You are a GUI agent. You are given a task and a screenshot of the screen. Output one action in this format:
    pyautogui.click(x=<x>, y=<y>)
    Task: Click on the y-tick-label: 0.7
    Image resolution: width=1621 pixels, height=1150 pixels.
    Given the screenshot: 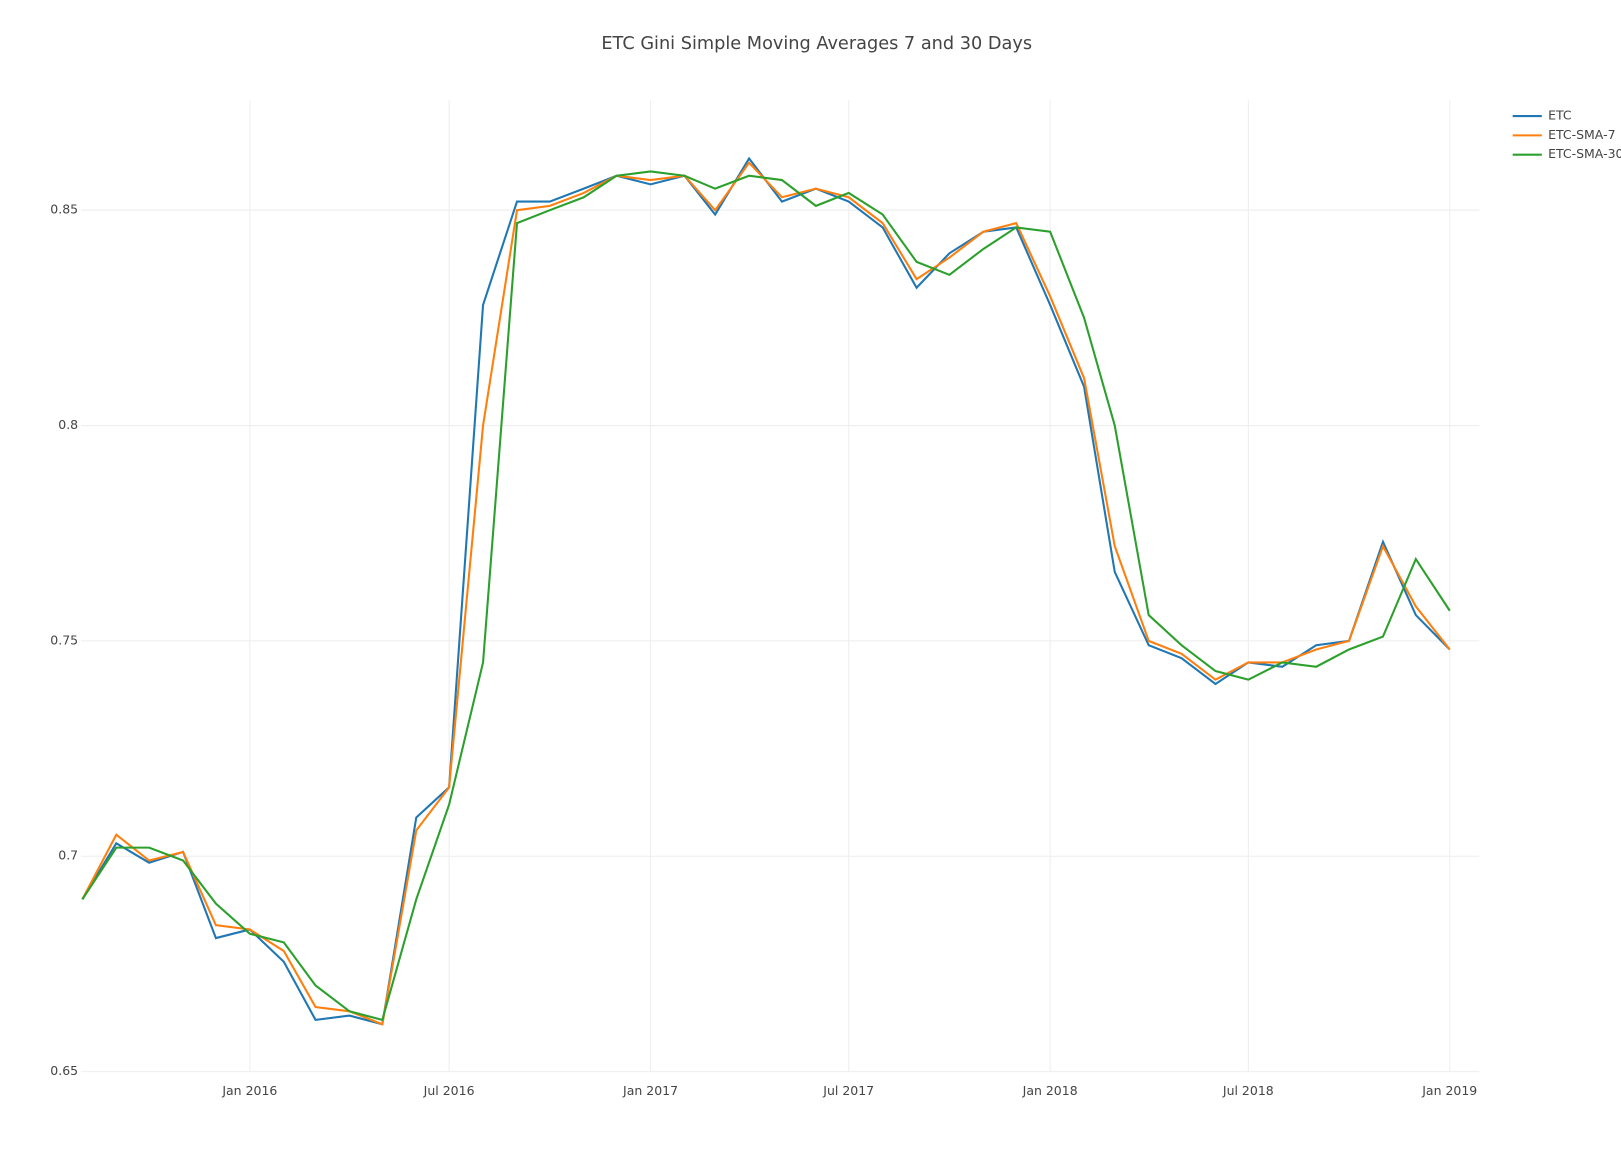 What is the action you would take?
    pyautogui.click(x=68, y=855)
    